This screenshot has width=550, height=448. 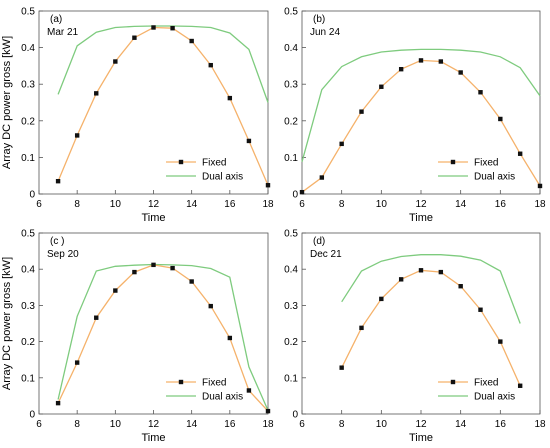 I want to click on panel-tag: (d), so click(x=319, y=241).